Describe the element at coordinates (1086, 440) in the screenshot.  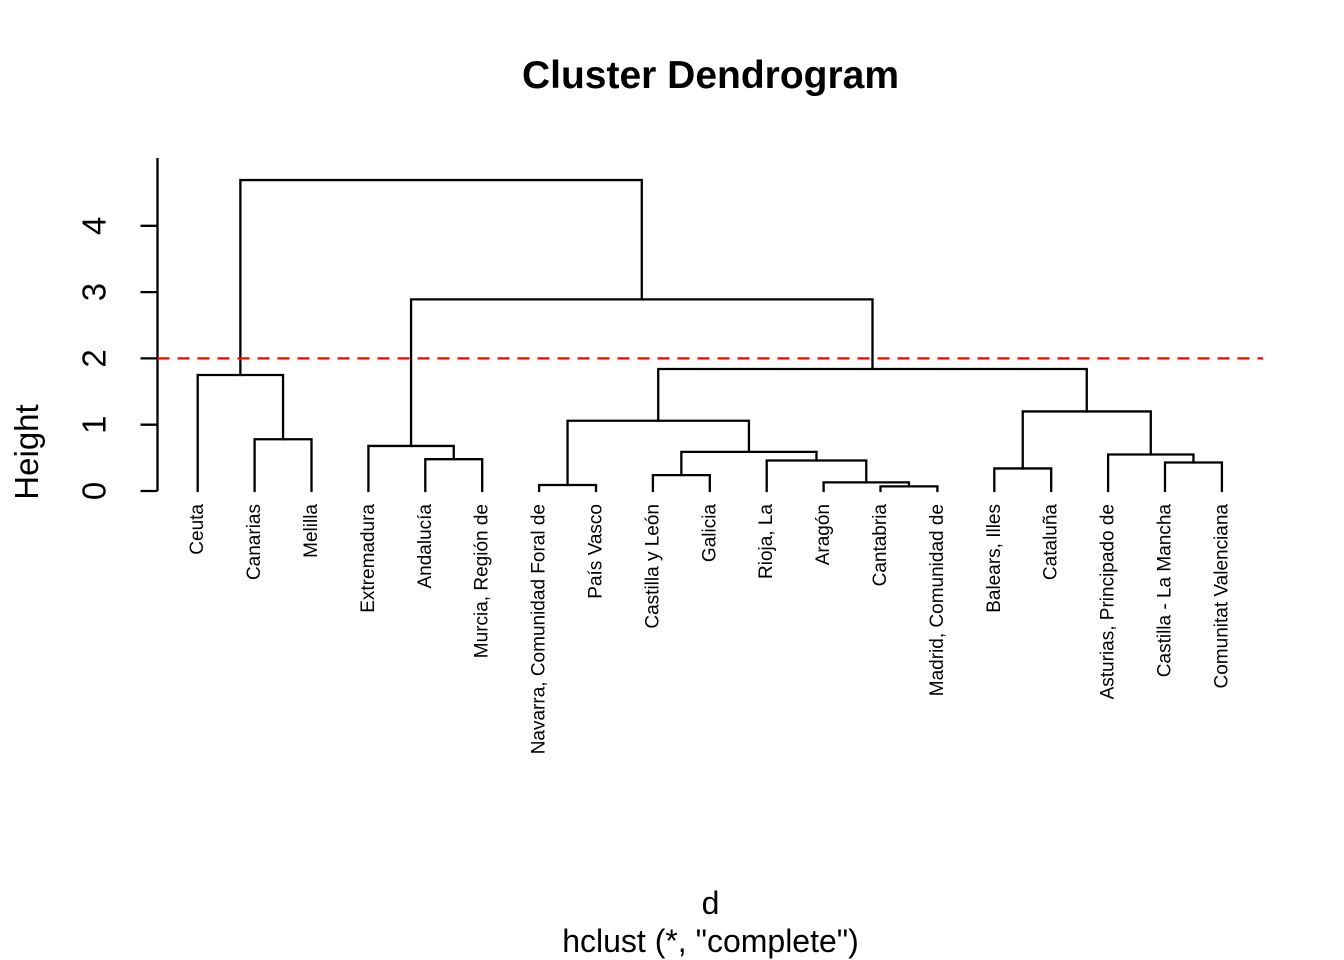
I see `dendrogram-link-n15` at that location.